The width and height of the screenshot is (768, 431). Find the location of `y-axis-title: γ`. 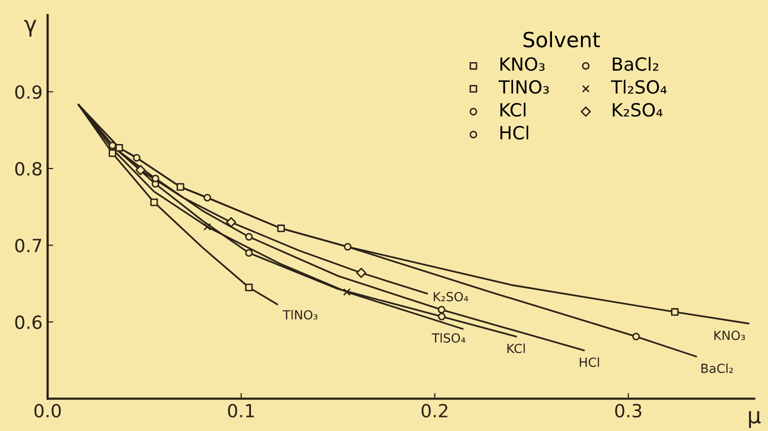

y-axis-title: γ is located at coordinates (30, 28).